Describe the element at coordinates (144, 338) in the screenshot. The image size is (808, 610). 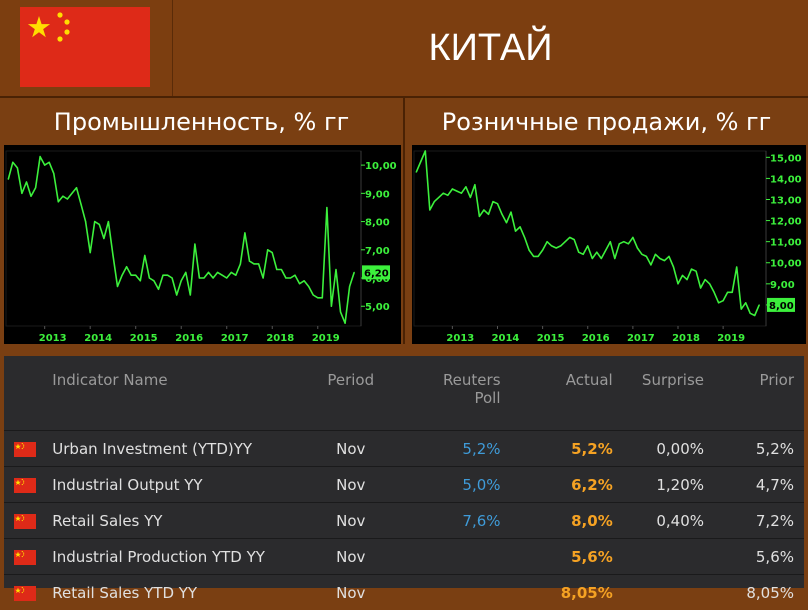
I see `industry-x-tick-label: 2015` at that location.